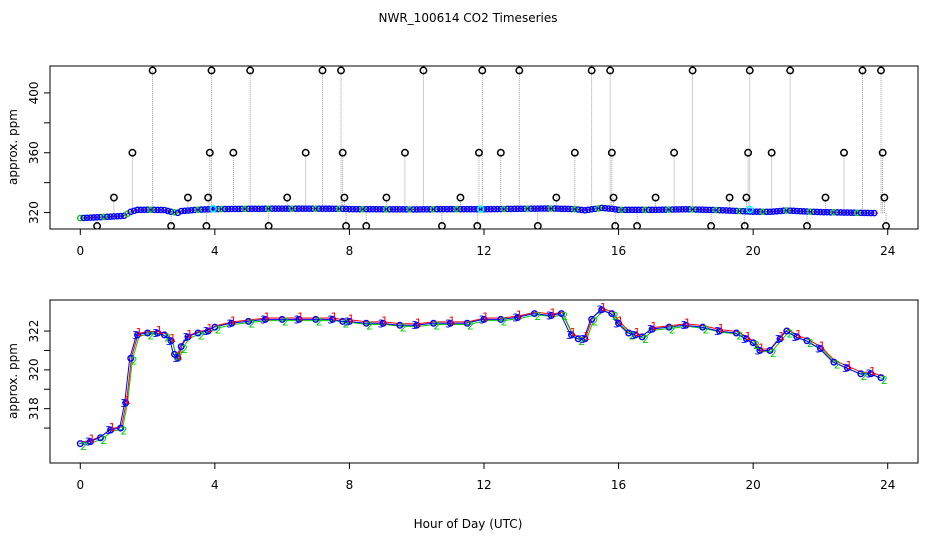  Describe the element at coordinates (213, 209) in the screenshot. I see `cyan-point` at that location.